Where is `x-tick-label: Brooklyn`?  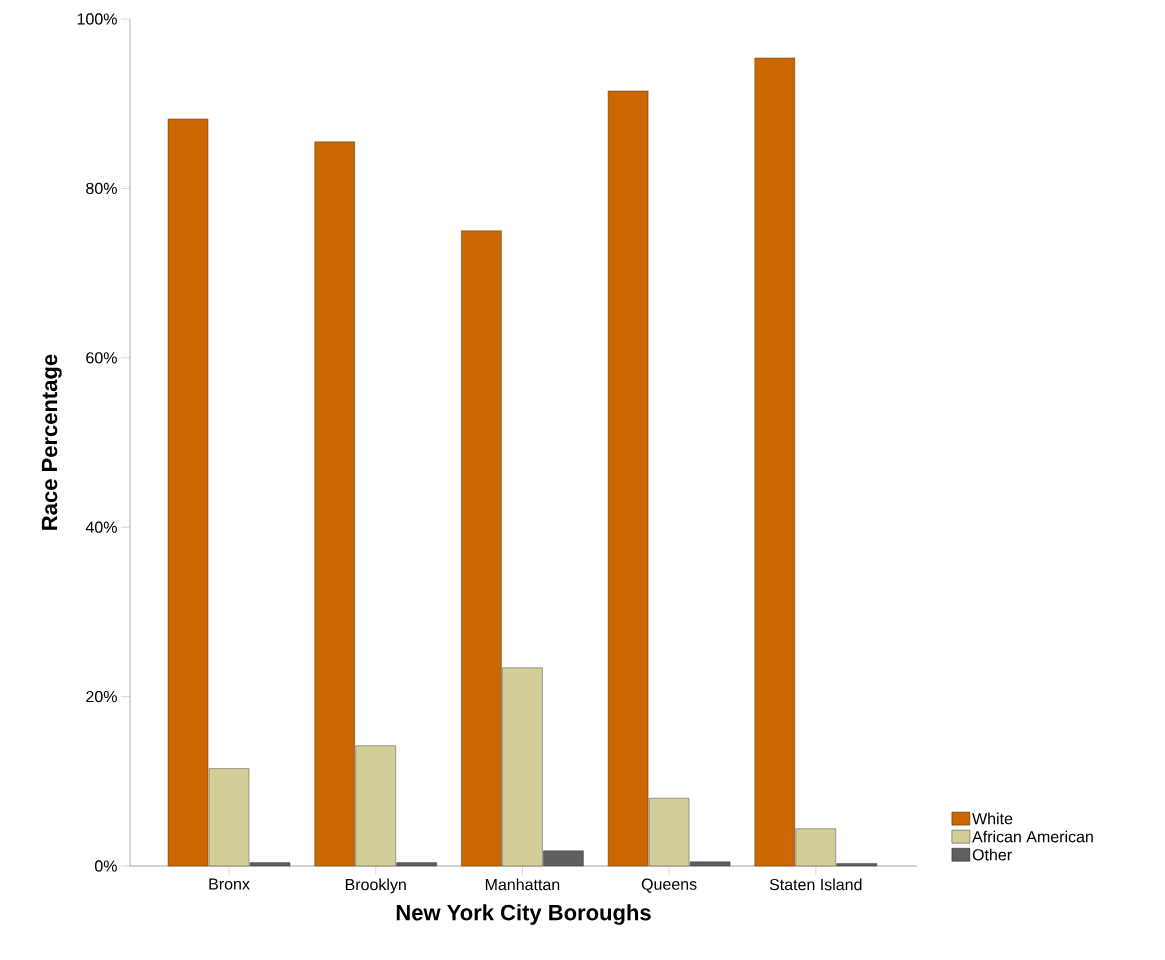 x-tick-label: Brooklyn is located at coordinates (375, 886).